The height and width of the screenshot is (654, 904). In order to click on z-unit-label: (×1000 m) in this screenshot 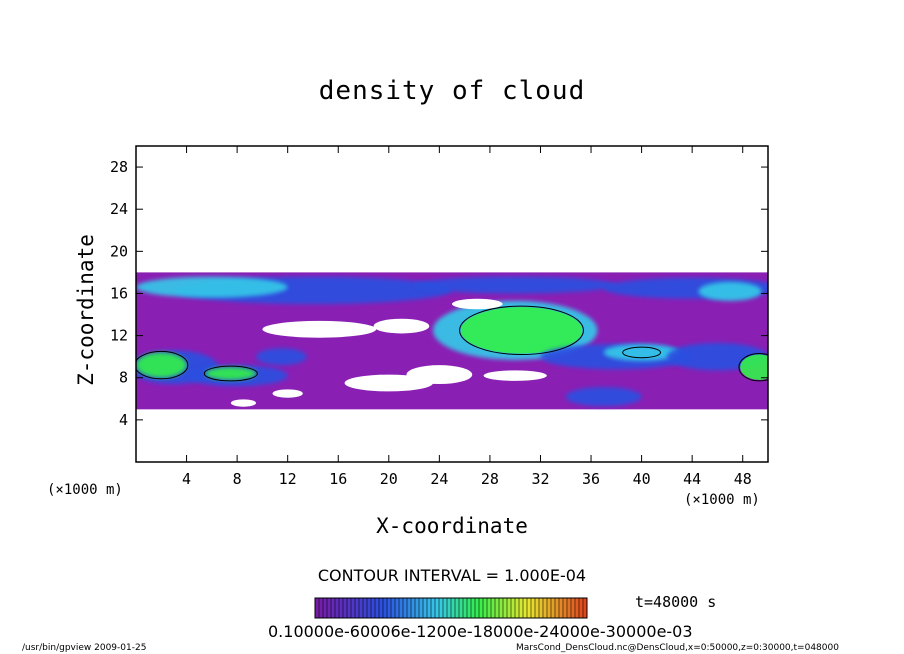, I will do `click(85, 490)`.